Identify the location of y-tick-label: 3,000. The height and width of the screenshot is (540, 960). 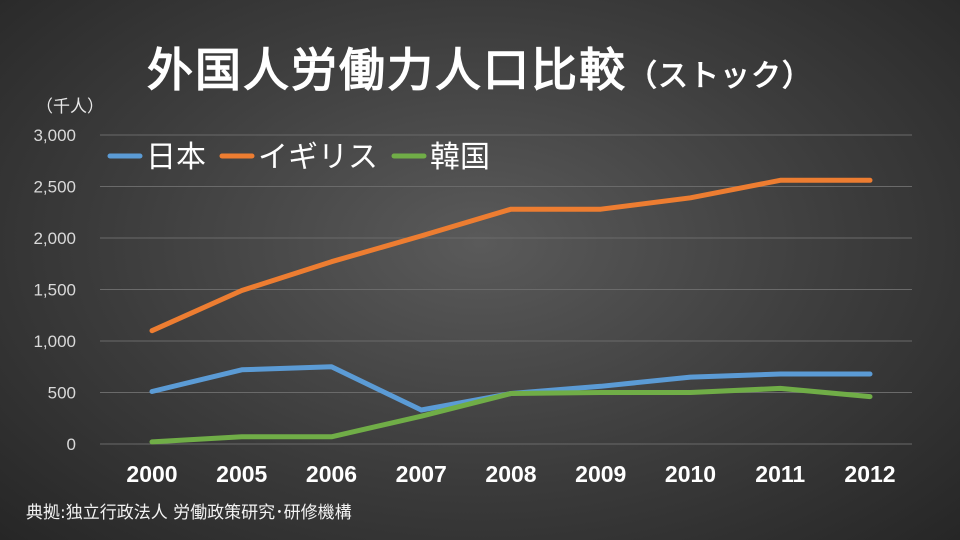
(54, 135).